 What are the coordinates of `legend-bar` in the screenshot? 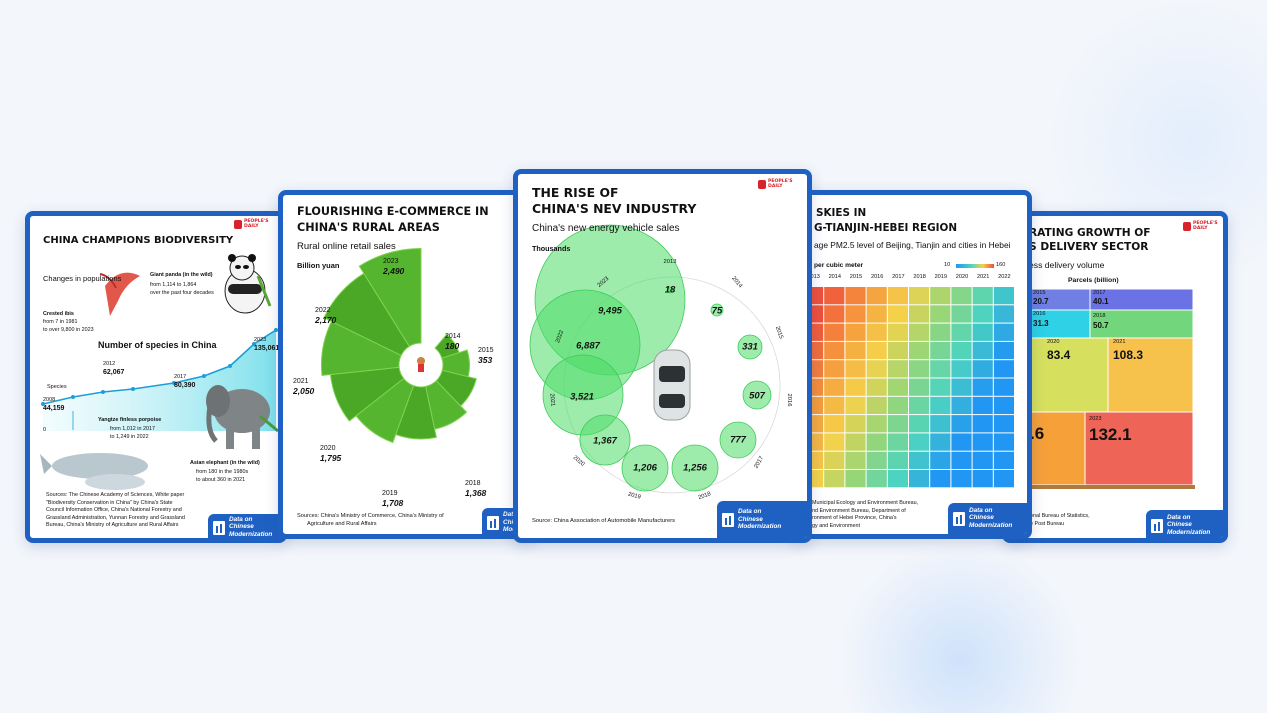 It's located at (975, 266).